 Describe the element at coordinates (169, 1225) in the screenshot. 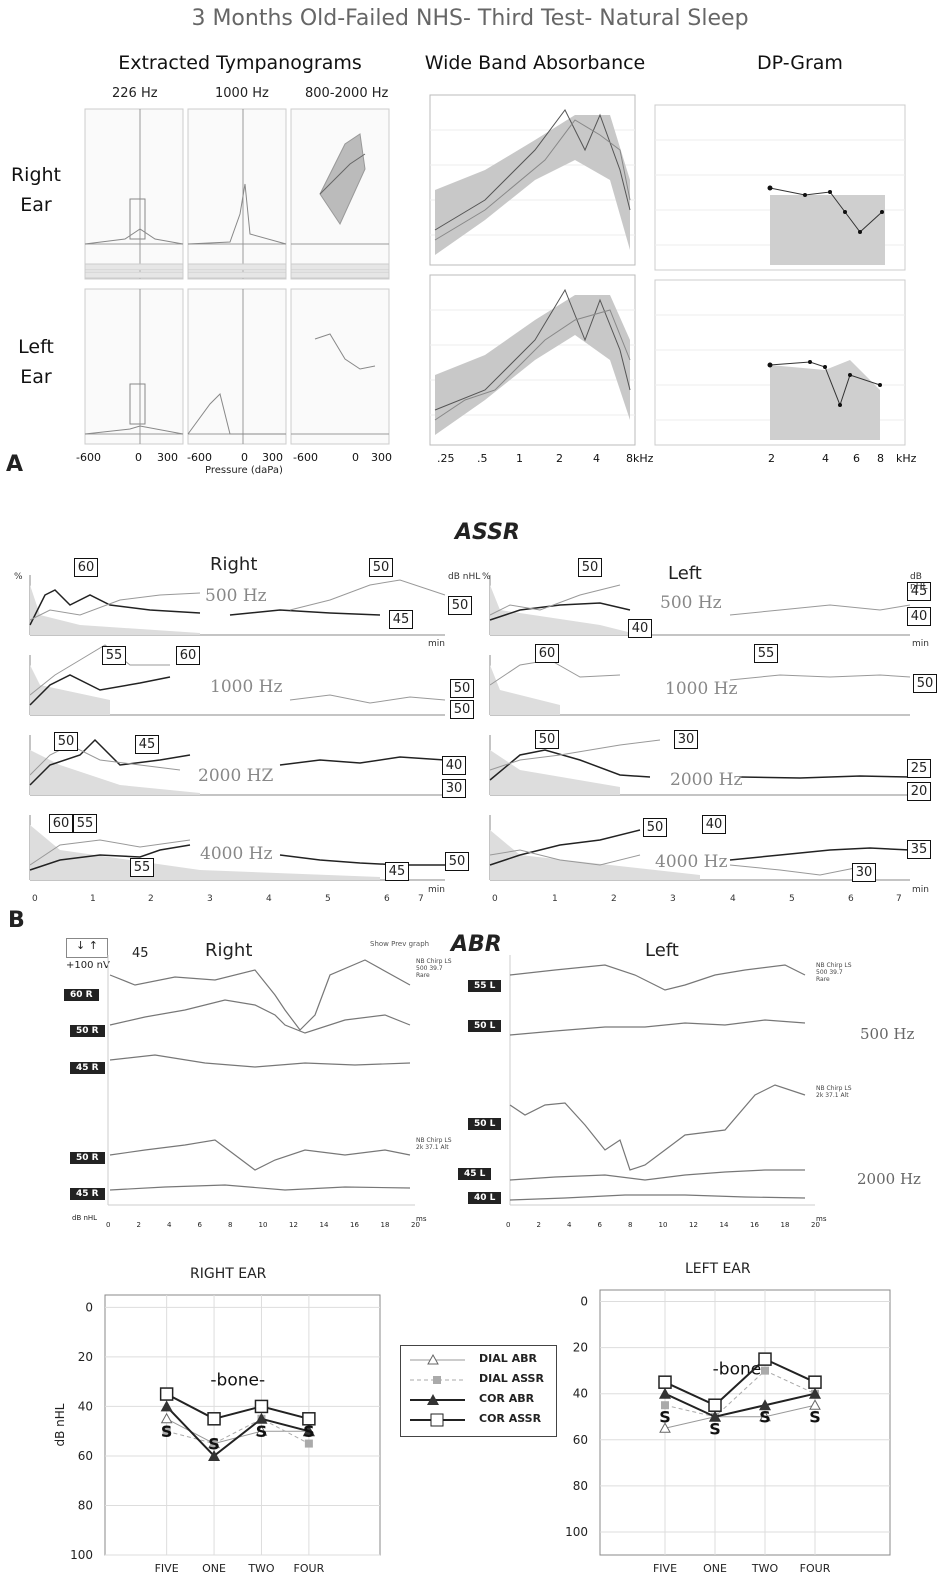

I see `abr-x-tick: 4` at that location.